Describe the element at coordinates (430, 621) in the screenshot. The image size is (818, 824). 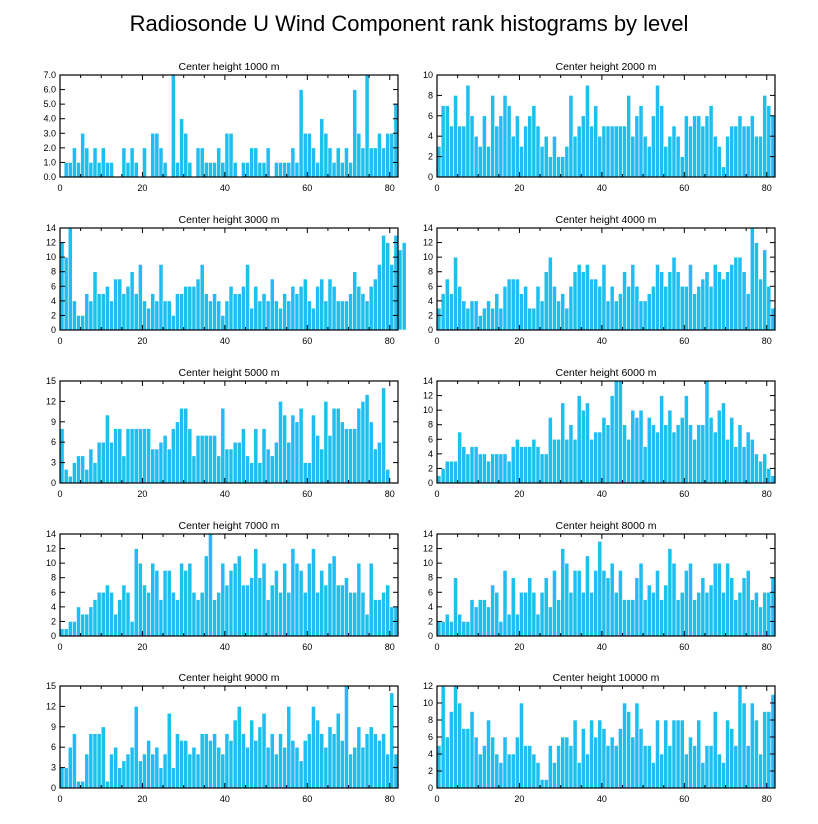
I see `y-tick-label: 2` at that location.